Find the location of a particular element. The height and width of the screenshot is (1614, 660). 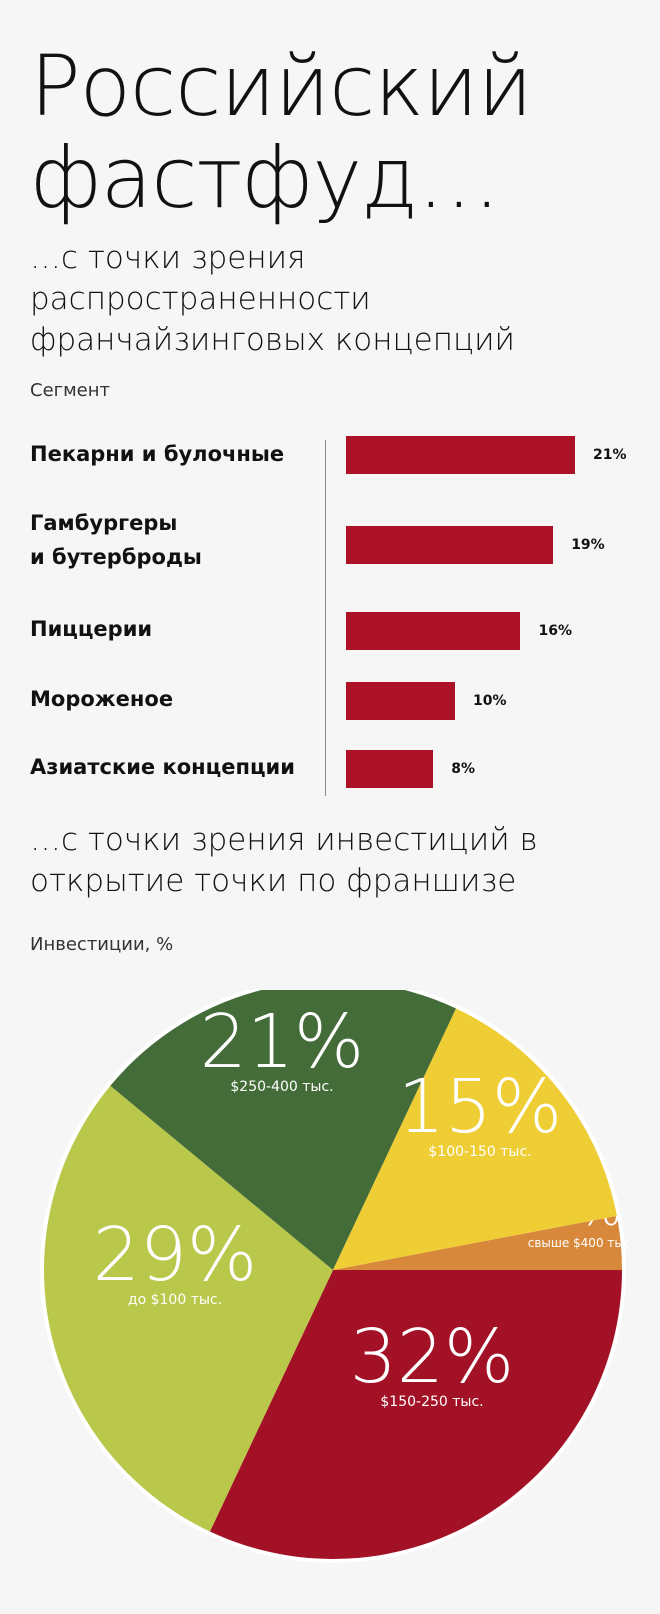

pie-value-label: 32% is located at coordinates (432, 1357).